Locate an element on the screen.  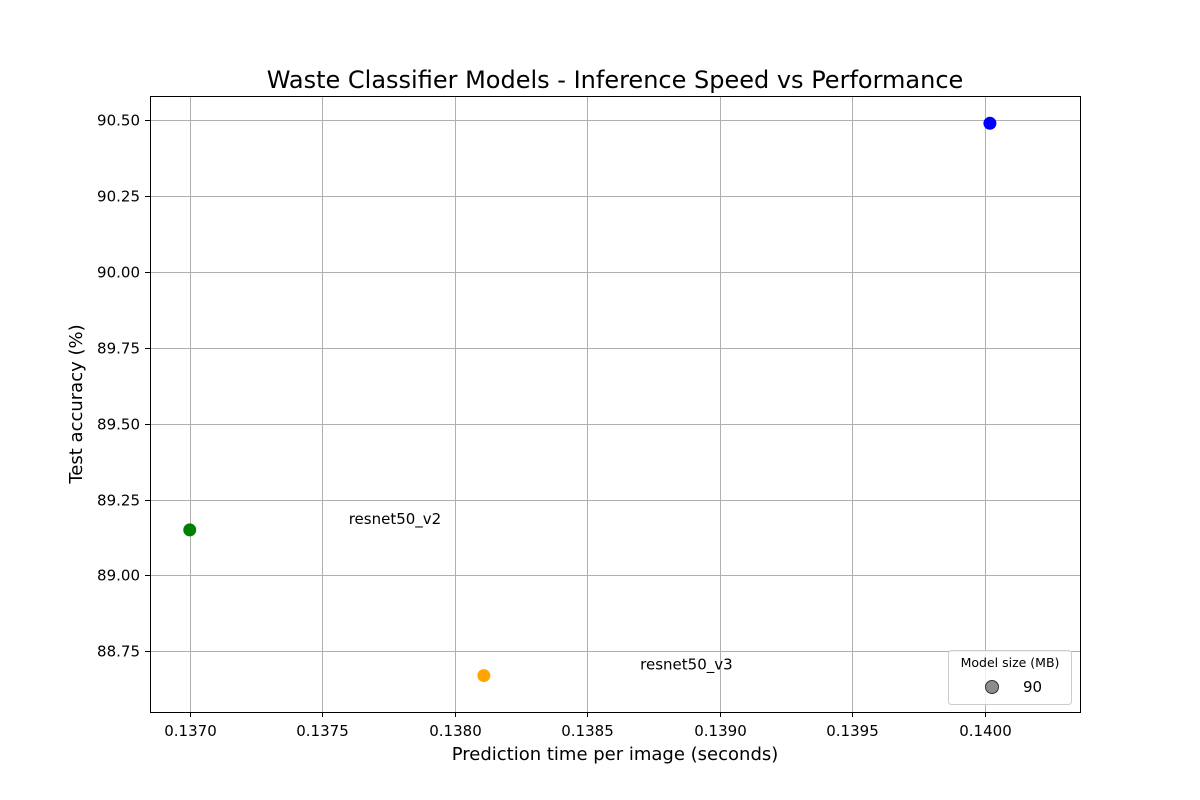
legend-title: Model size (MB) is located at coordinates (1010, 662).